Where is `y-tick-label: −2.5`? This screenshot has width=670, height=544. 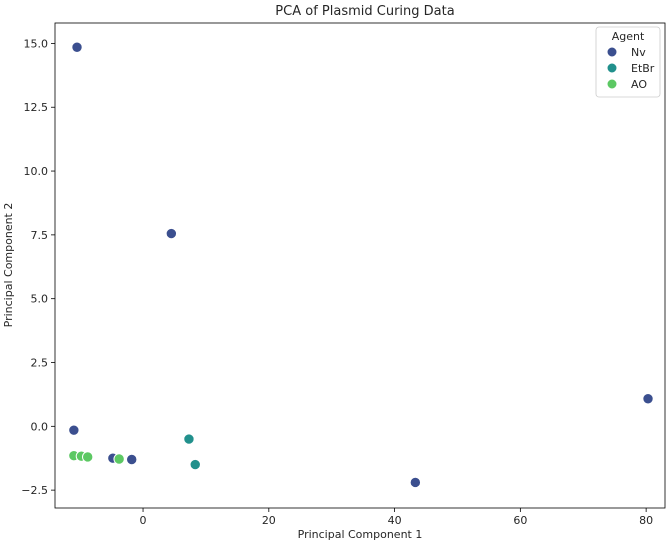
y-tick-label: −2.5 is located at coordinates (34, 490).